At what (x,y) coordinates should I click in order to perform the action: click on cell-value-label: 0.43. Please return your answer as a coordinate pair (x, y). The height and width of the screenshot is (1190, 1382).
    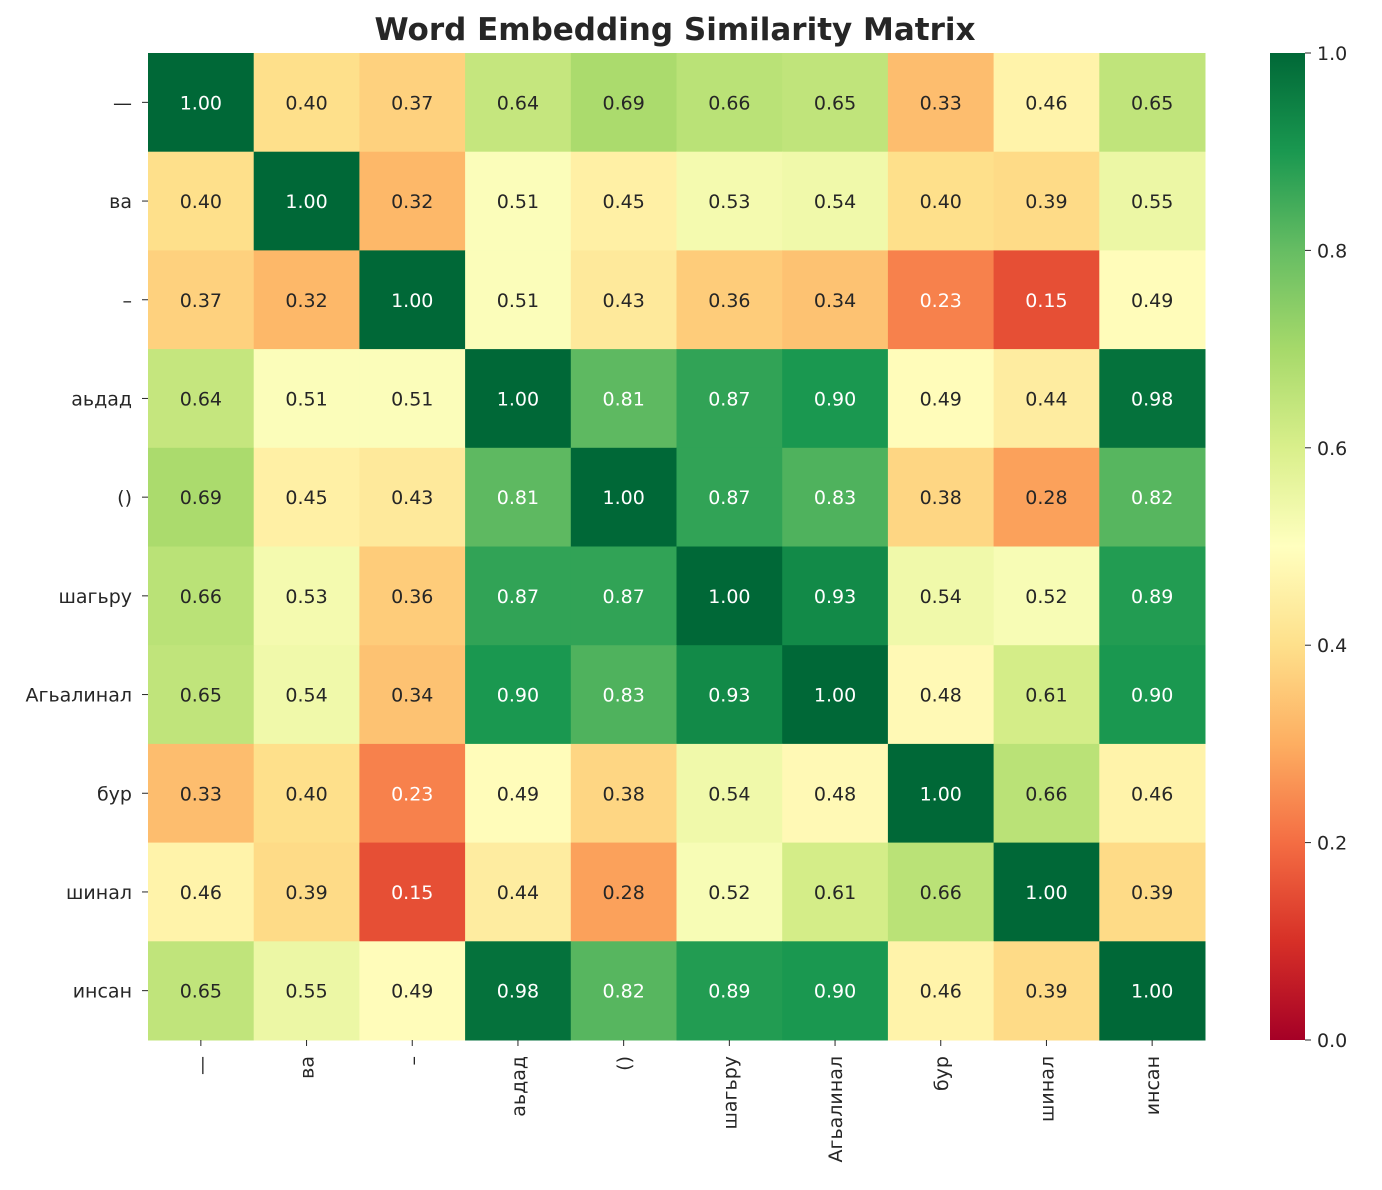
    Looking at the image, I should click on (412, 498).